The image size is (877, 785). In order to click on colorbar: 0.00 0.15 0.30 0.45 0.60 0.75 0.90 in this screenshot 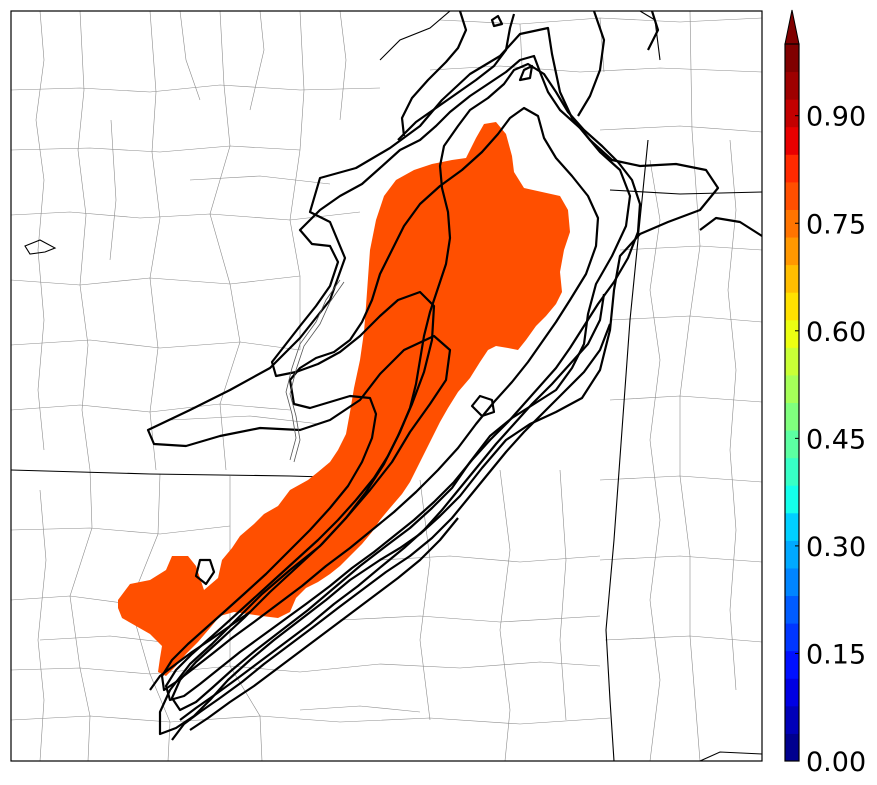, I will do `click(825, 393)`.